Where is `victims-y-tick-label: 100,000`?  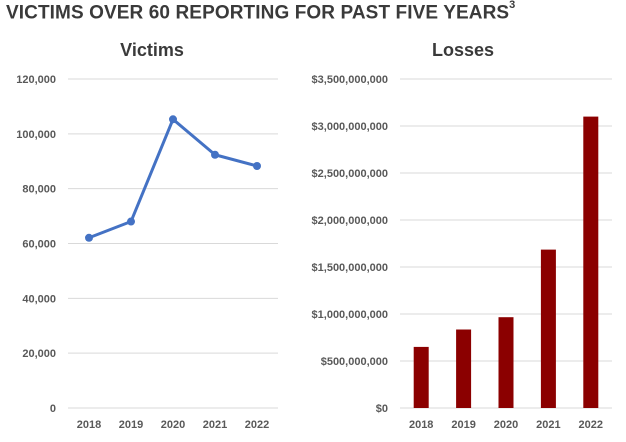
victims-y-tick-label: 100,000 is located at coordinates (36, 135).